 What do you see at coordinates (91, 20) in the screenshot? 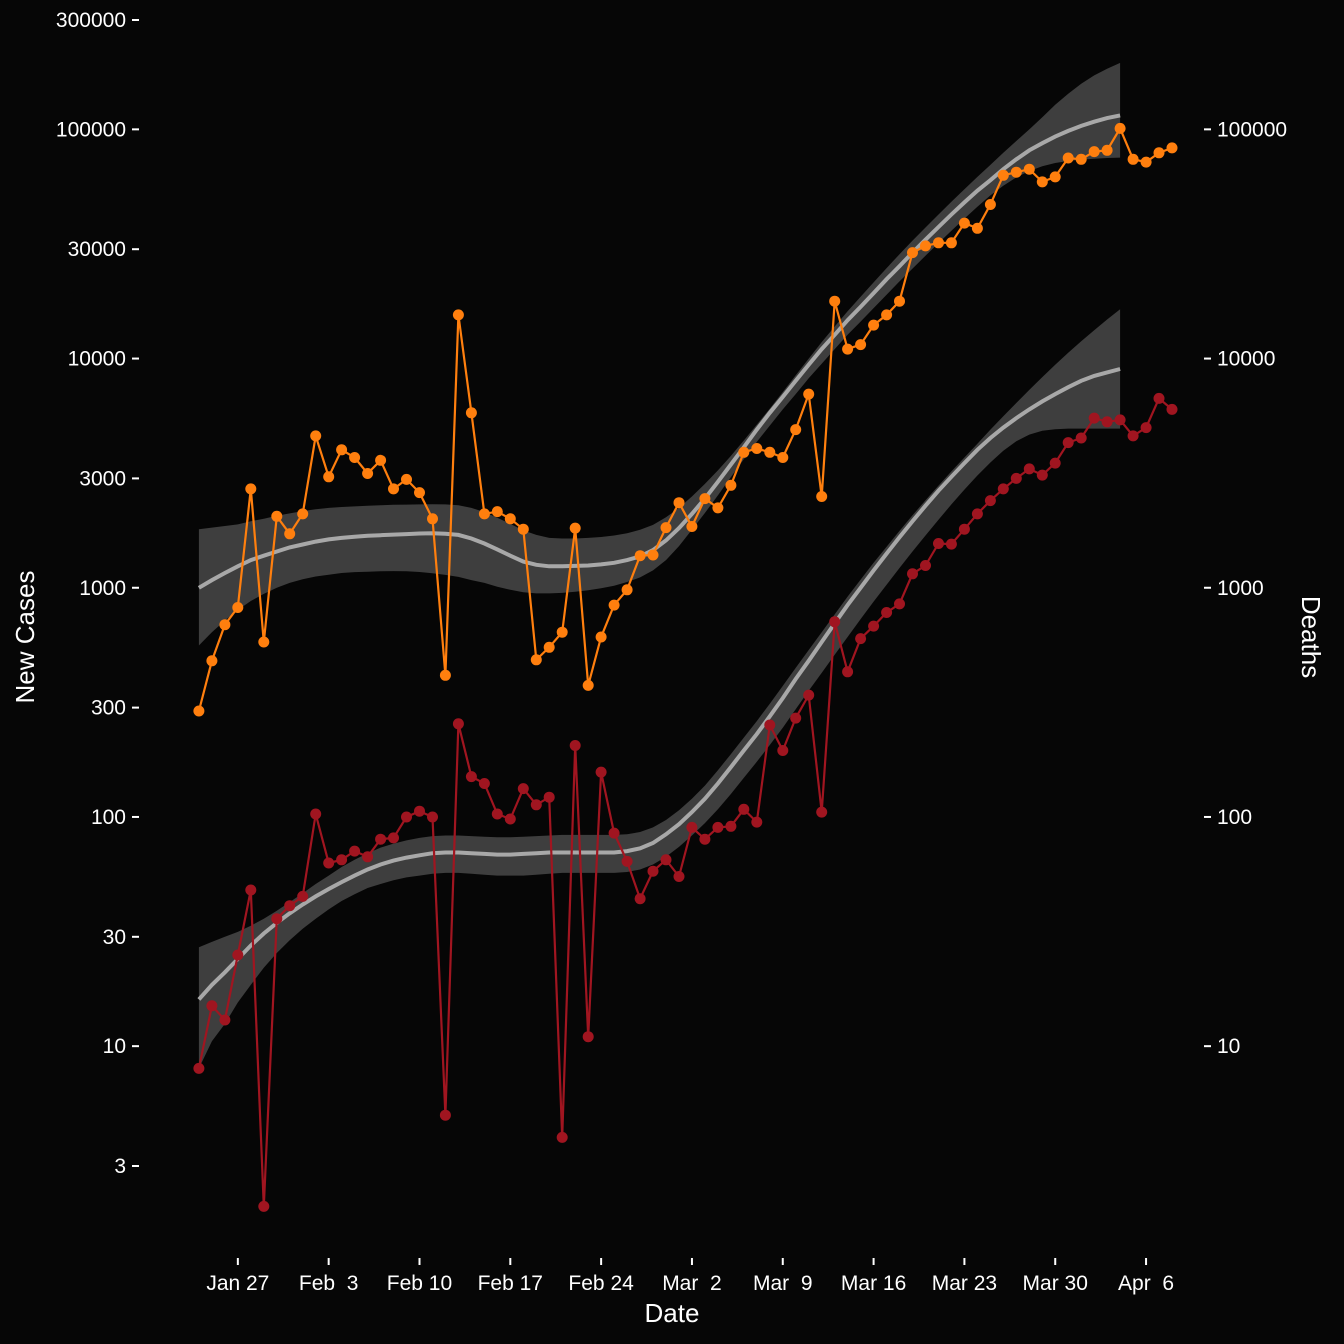
I see `left-tick-label-10: 300000` at bounding box center [91, 20].